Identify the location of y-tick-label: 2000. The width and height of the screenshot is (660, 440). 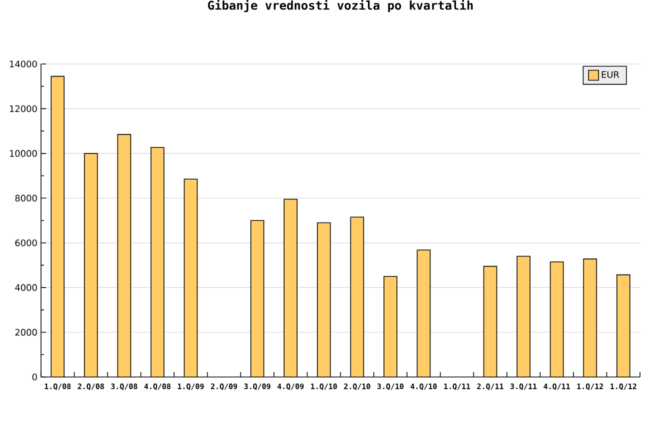
(26, 332).